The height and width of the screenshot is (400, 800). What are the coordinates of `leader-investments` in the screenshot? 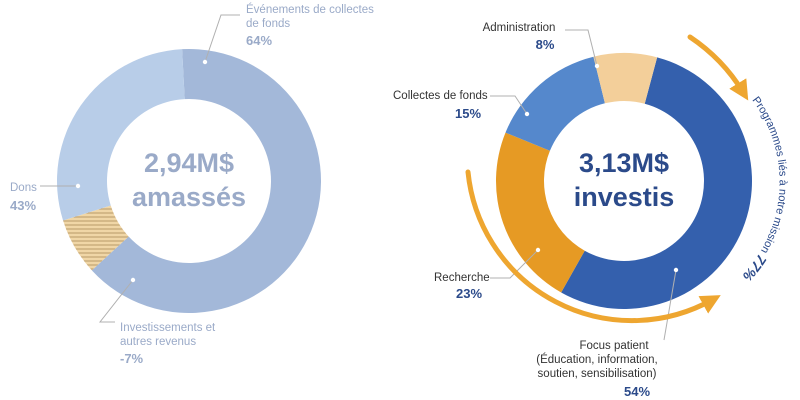 It's located at (116, 301).